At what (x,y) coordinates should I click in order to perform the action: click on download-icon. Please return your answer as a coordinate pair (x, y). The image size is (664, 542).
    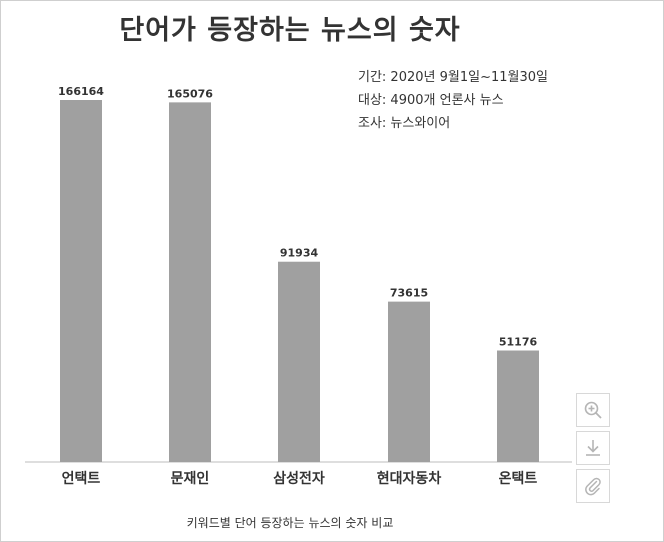
    Looking at the image, I should click on (593, 448).